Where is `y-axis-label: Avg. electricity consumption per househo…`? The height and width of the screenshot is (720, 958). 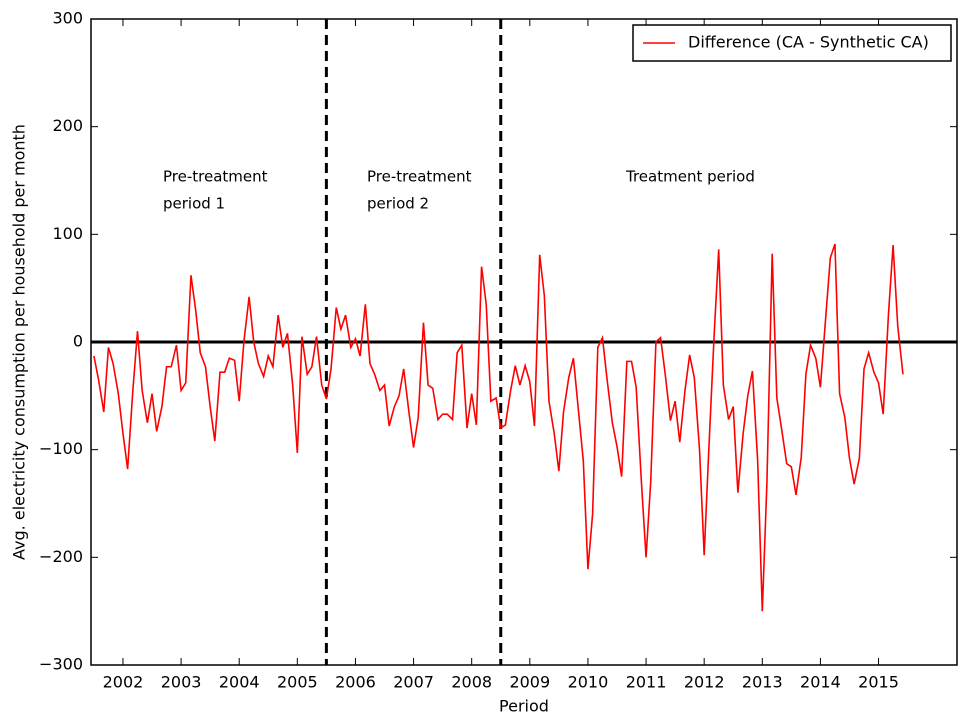 y-axis-label: Avg. electricity consumption per househo… is located at coordinates (19, 342).